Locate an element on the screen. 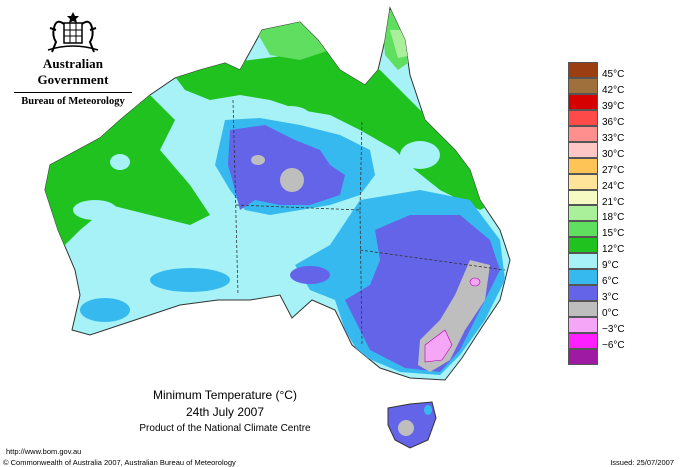 The image size is (680, 467). bureau-title: Bureau of Meteorology is located at coordinates (73, 101).